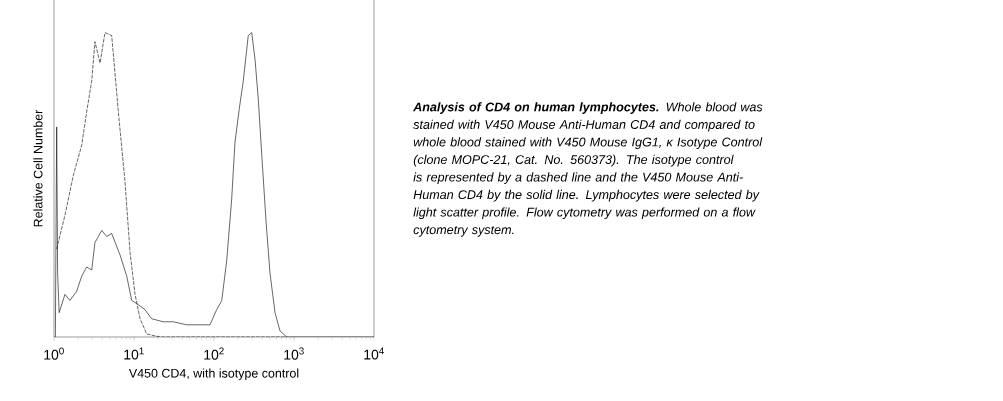 The image size is (1003, 401). What do you see at coordinates (134, 353) in the screenshot?
I see `x-tick-label: 10$^{1}$` at bounding box center [134, 353].